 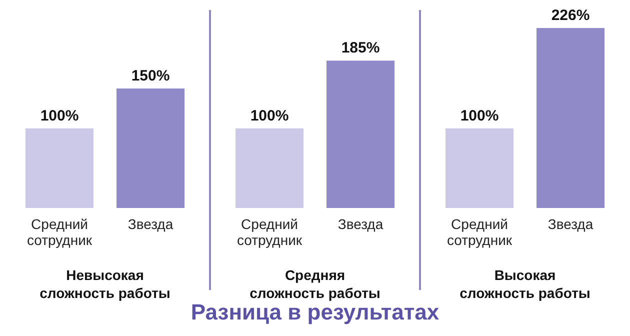 I want to click on x-axis-title: Высокая сложность работы, so click(x=525, y=284).